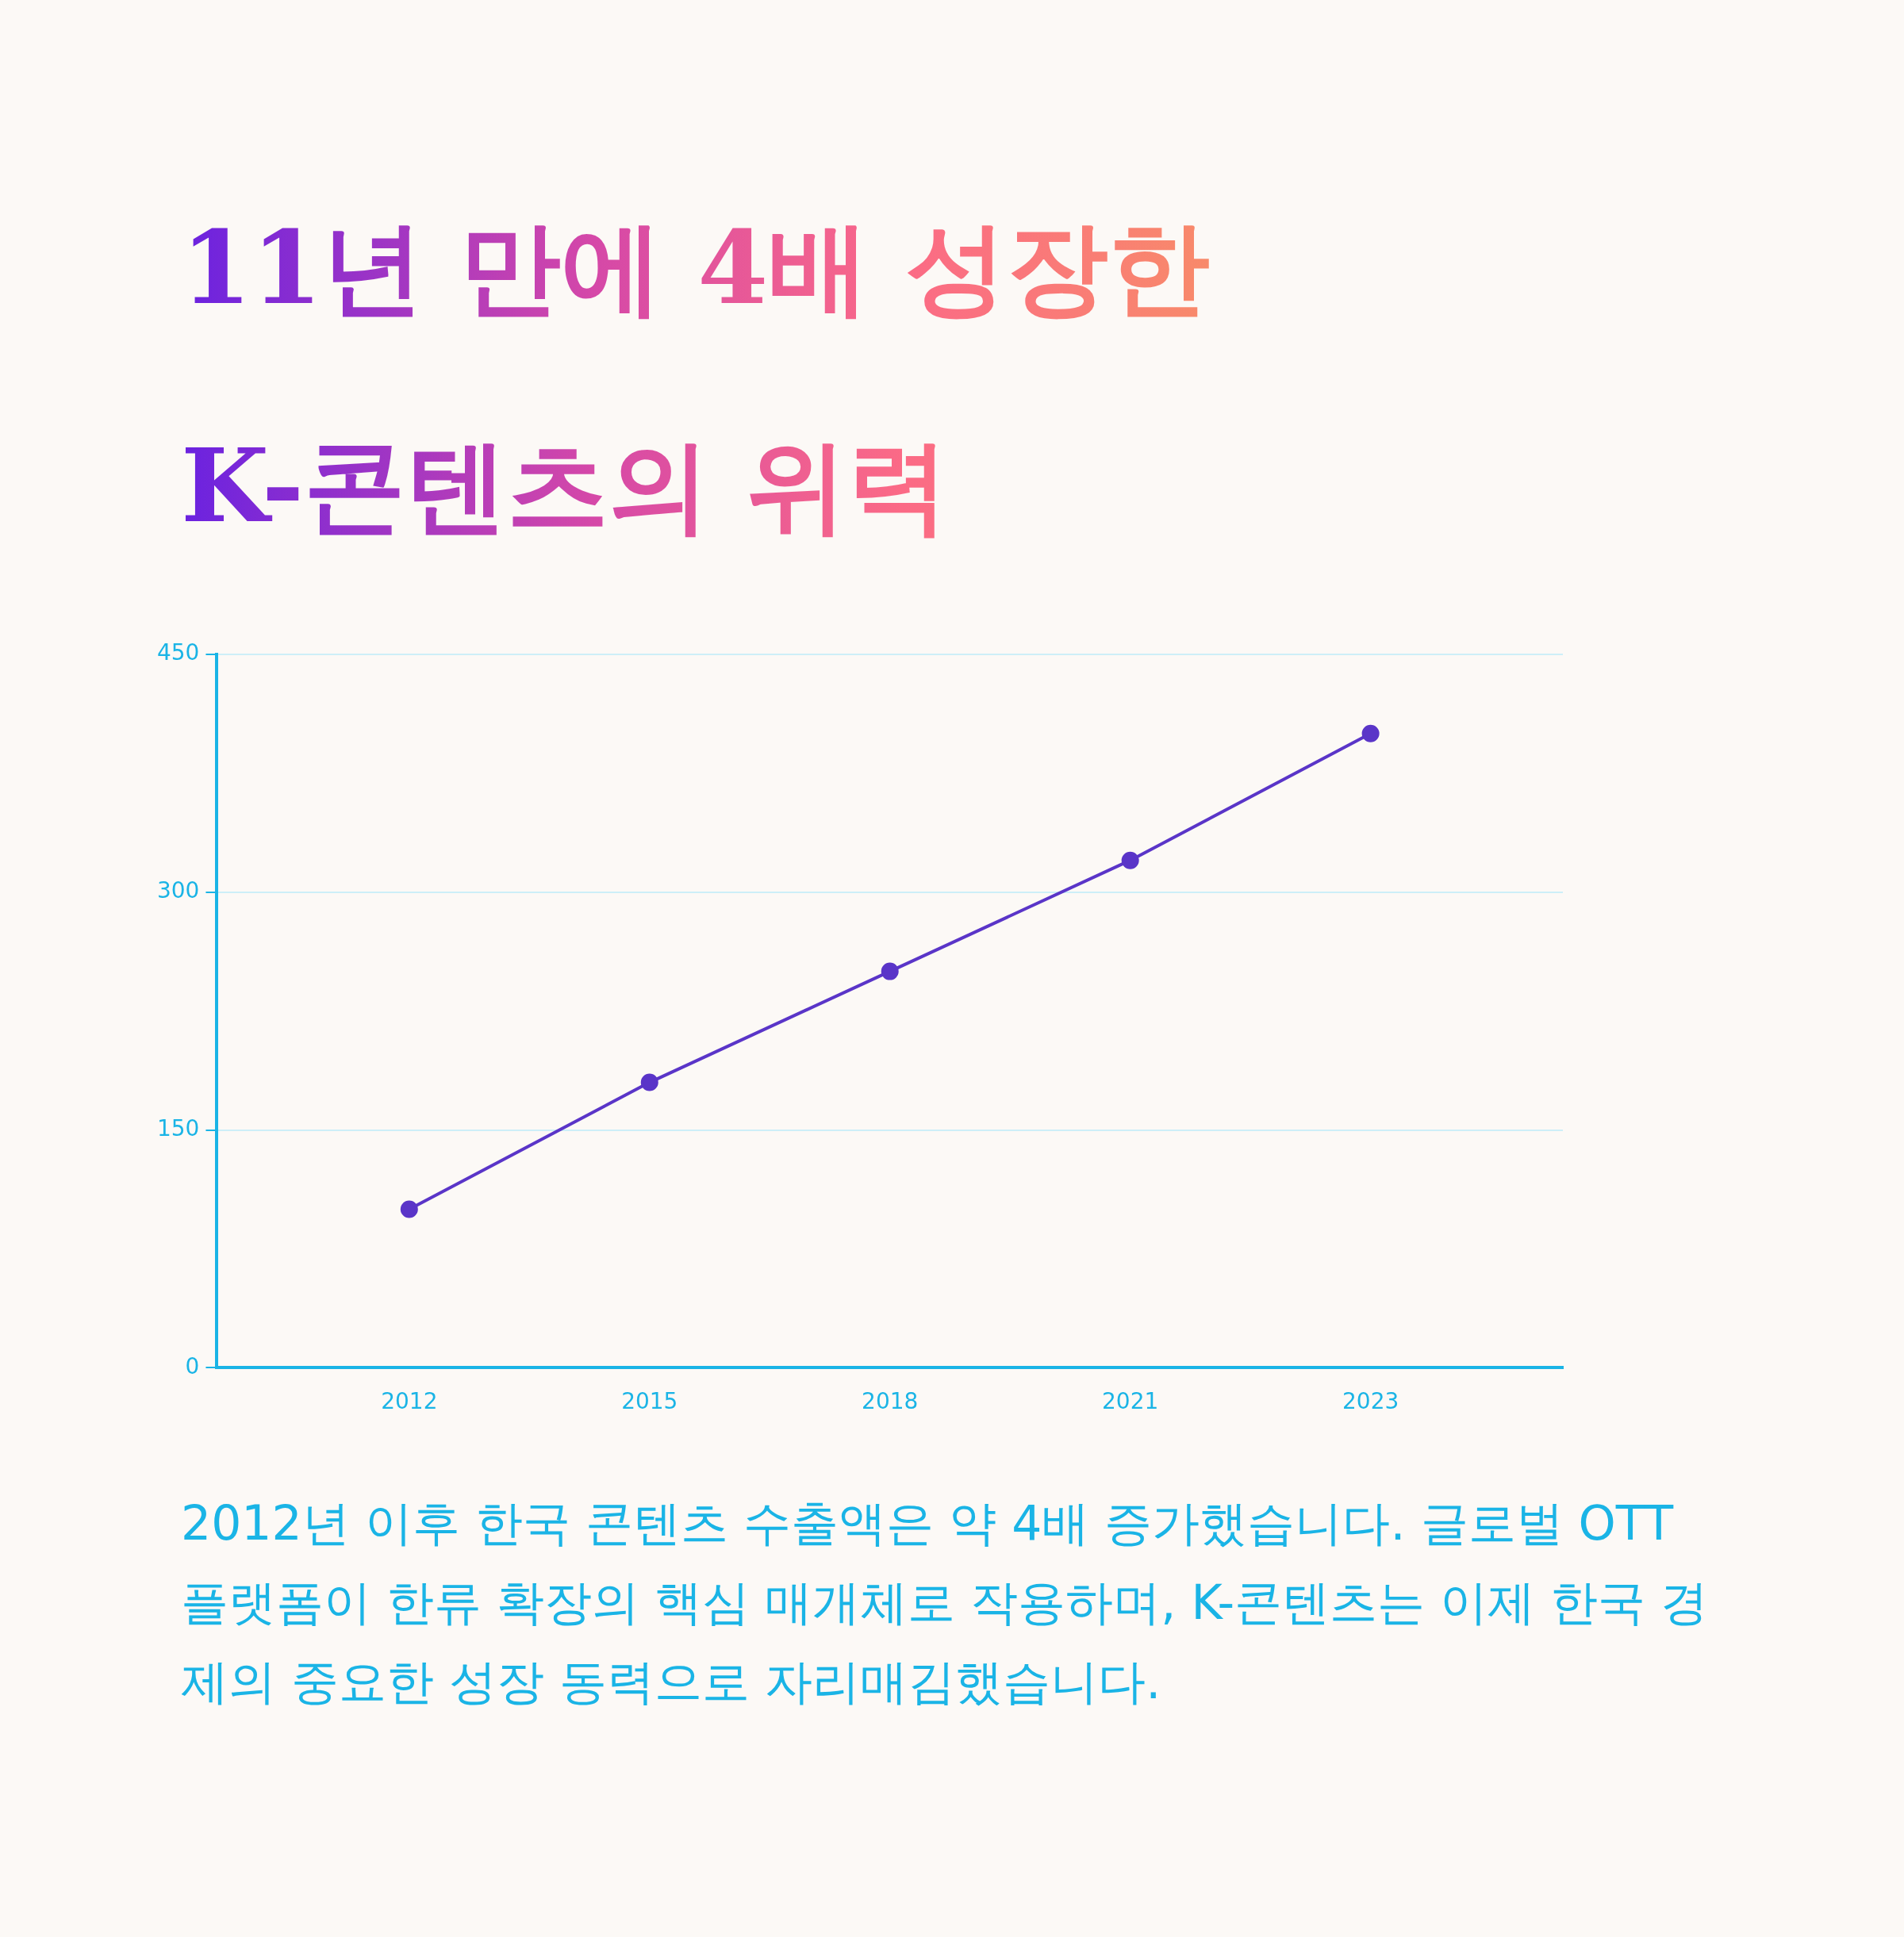 Image resolution: width=1904 pixels, height=1937 pixels. What do you see at coordinates (649, 1401) in the screenshot?
I see `x-tick-label: 2015` at bounding box center [649, 1401].